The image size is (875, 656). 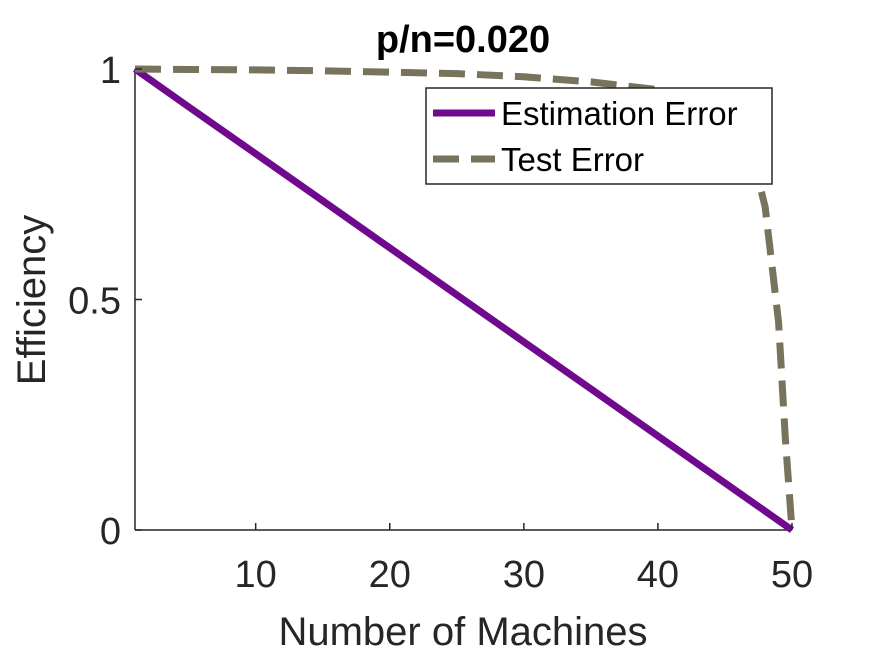 I want to click on y-axis-label: Efficiency, so click(x=32, y=300).